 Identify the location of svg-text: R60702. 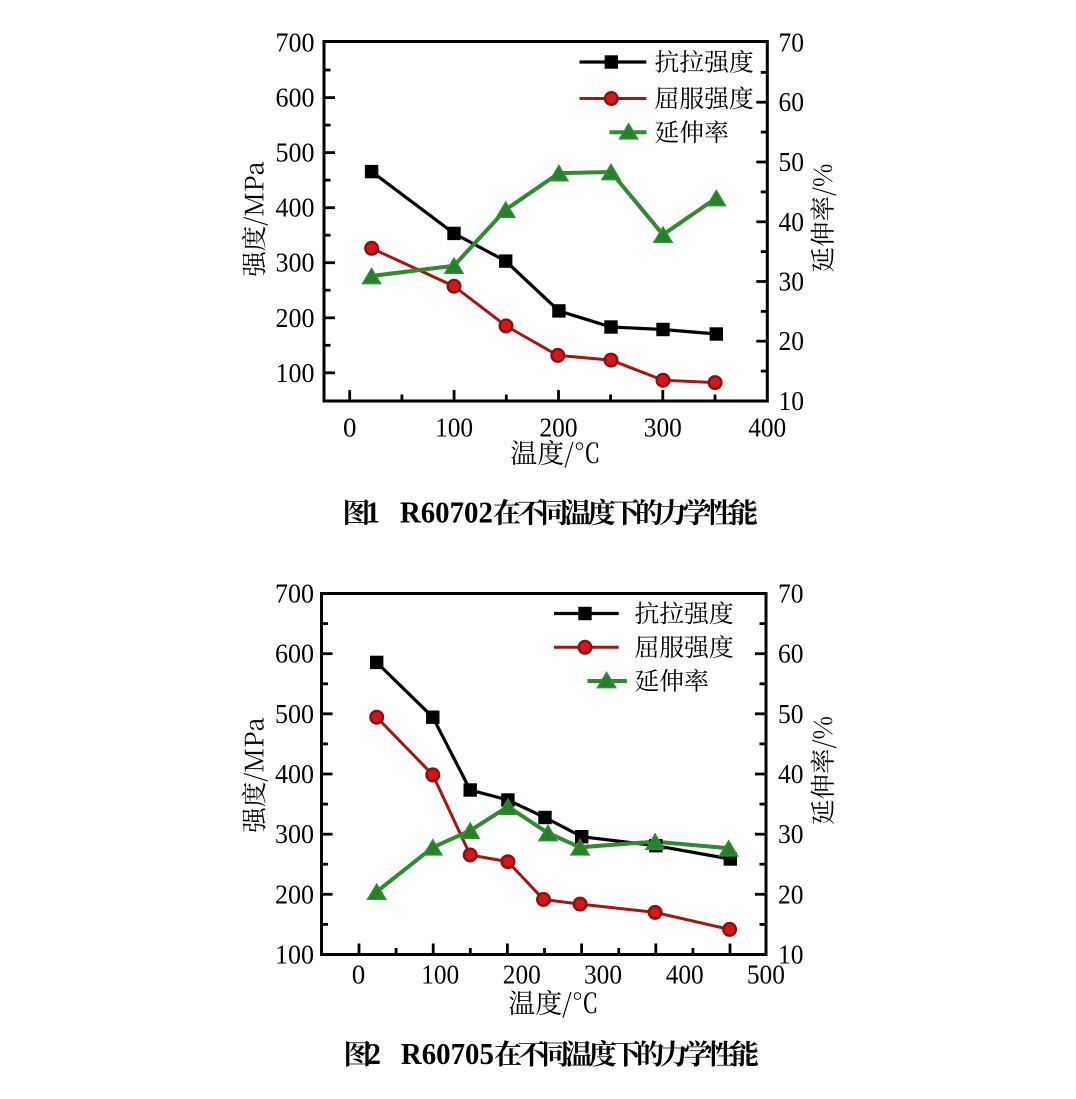
(446, 513).